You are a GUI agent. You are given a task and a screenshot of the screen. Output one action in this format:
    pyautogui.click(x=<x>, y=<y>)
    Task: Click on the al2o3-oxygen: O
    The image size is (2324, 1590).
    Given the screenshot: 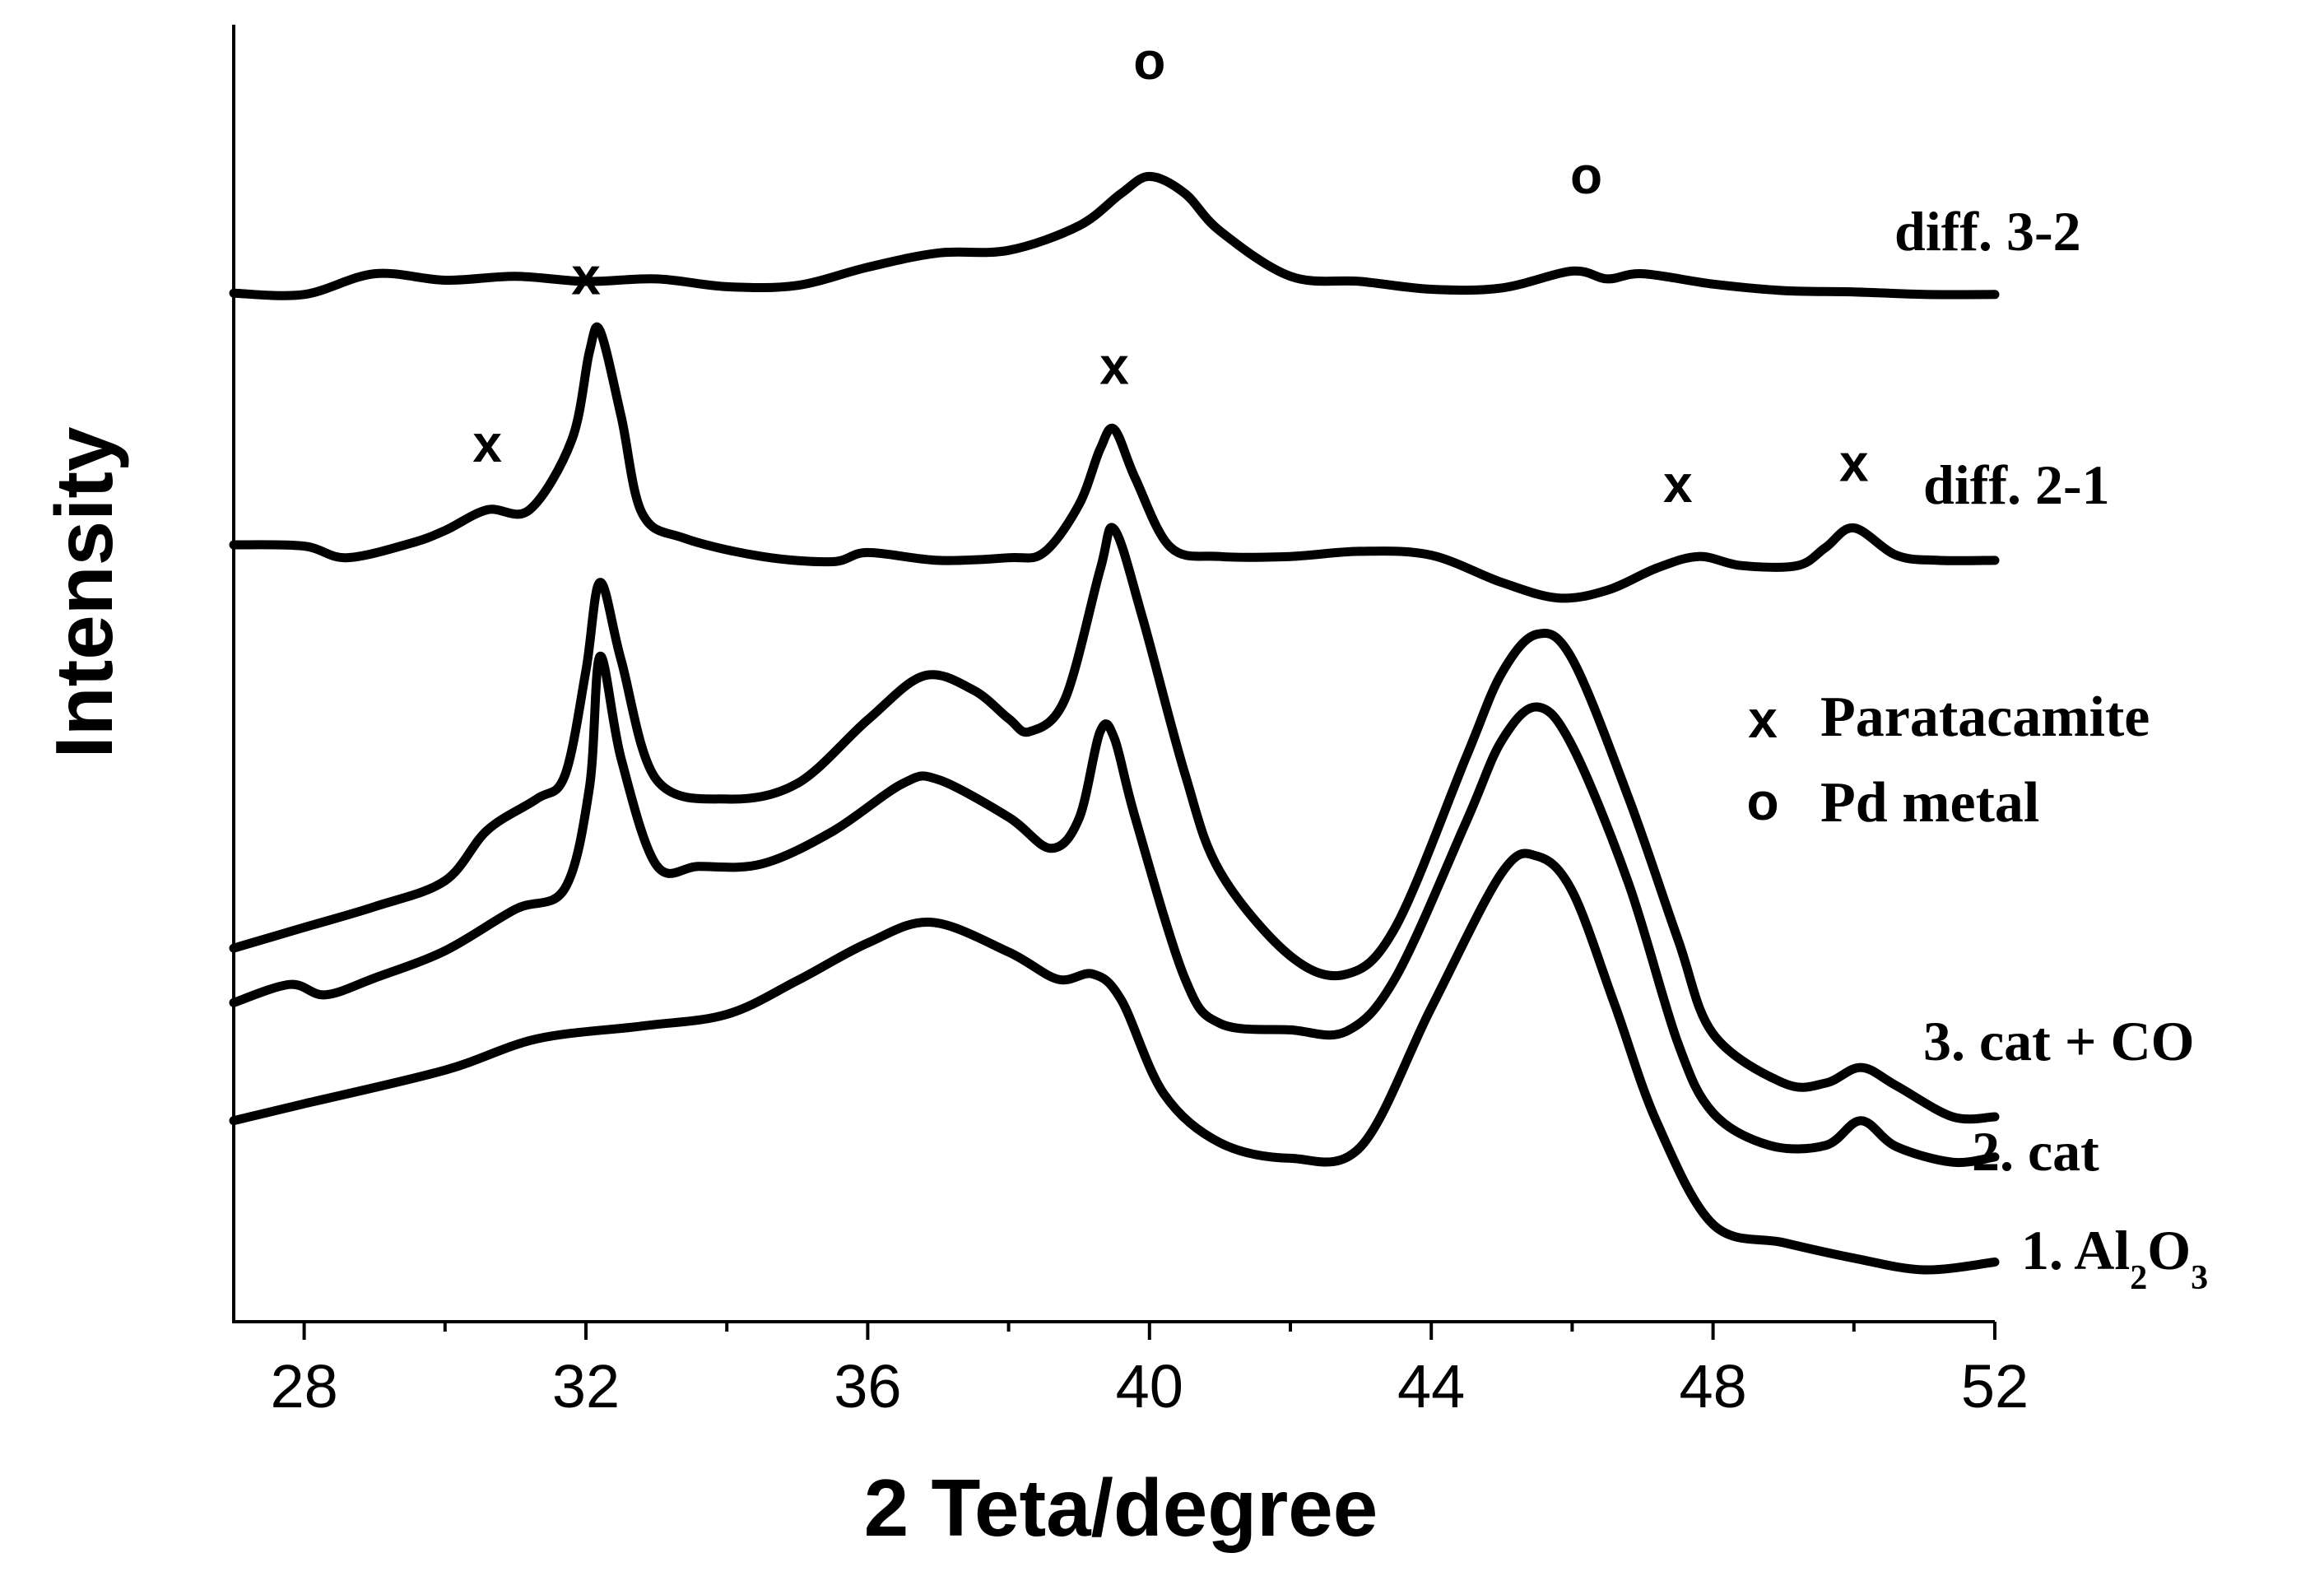 What is the action you would take?
    pyautogui.click(x=2169, y=1250)
    